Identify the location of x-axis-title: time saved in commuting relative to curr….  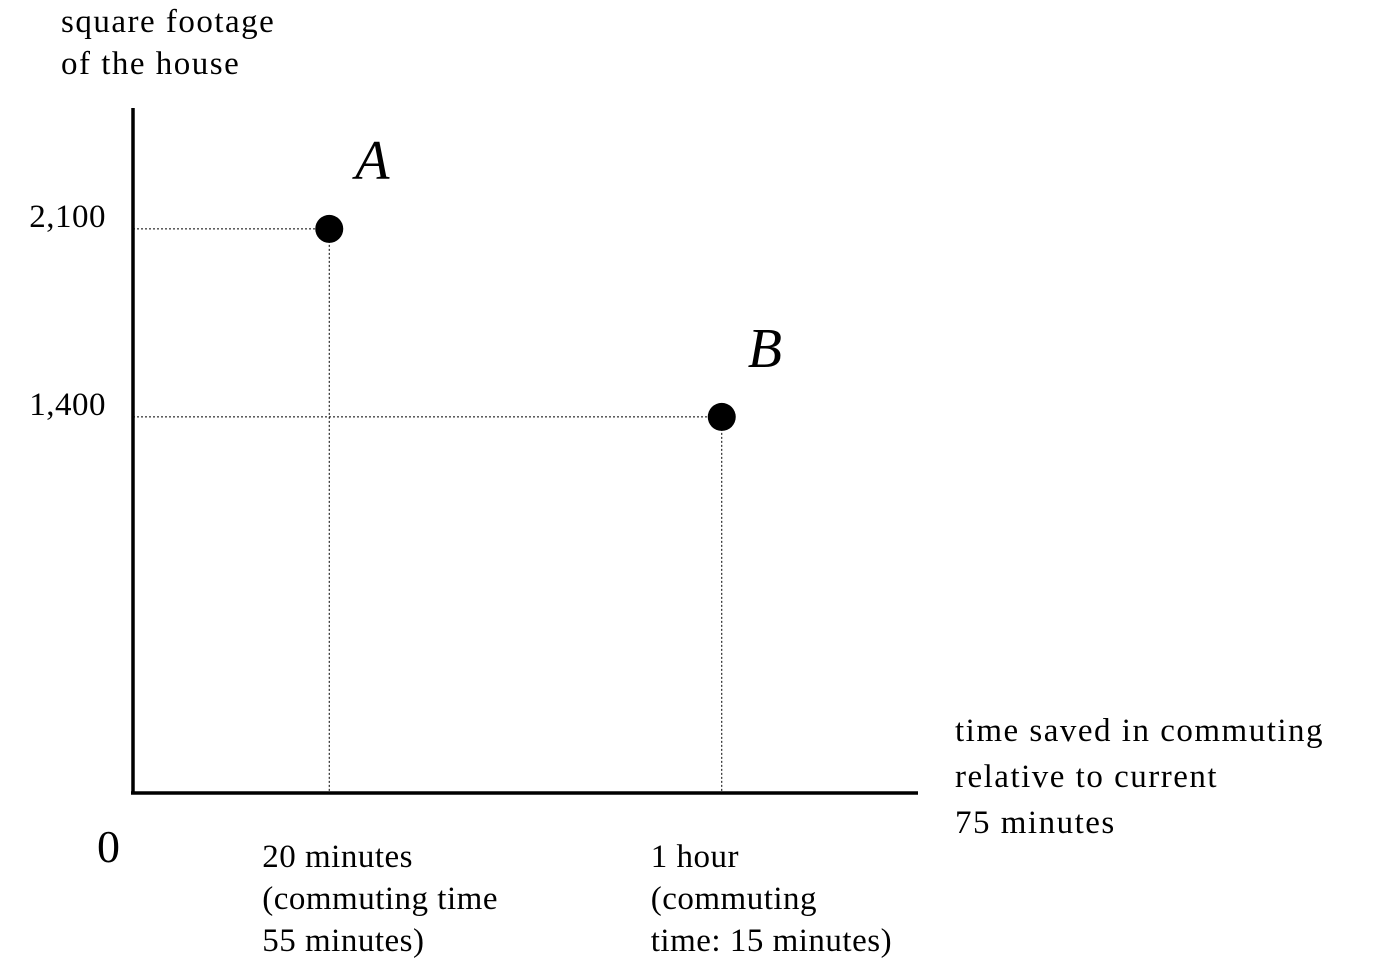
(1144, 777).